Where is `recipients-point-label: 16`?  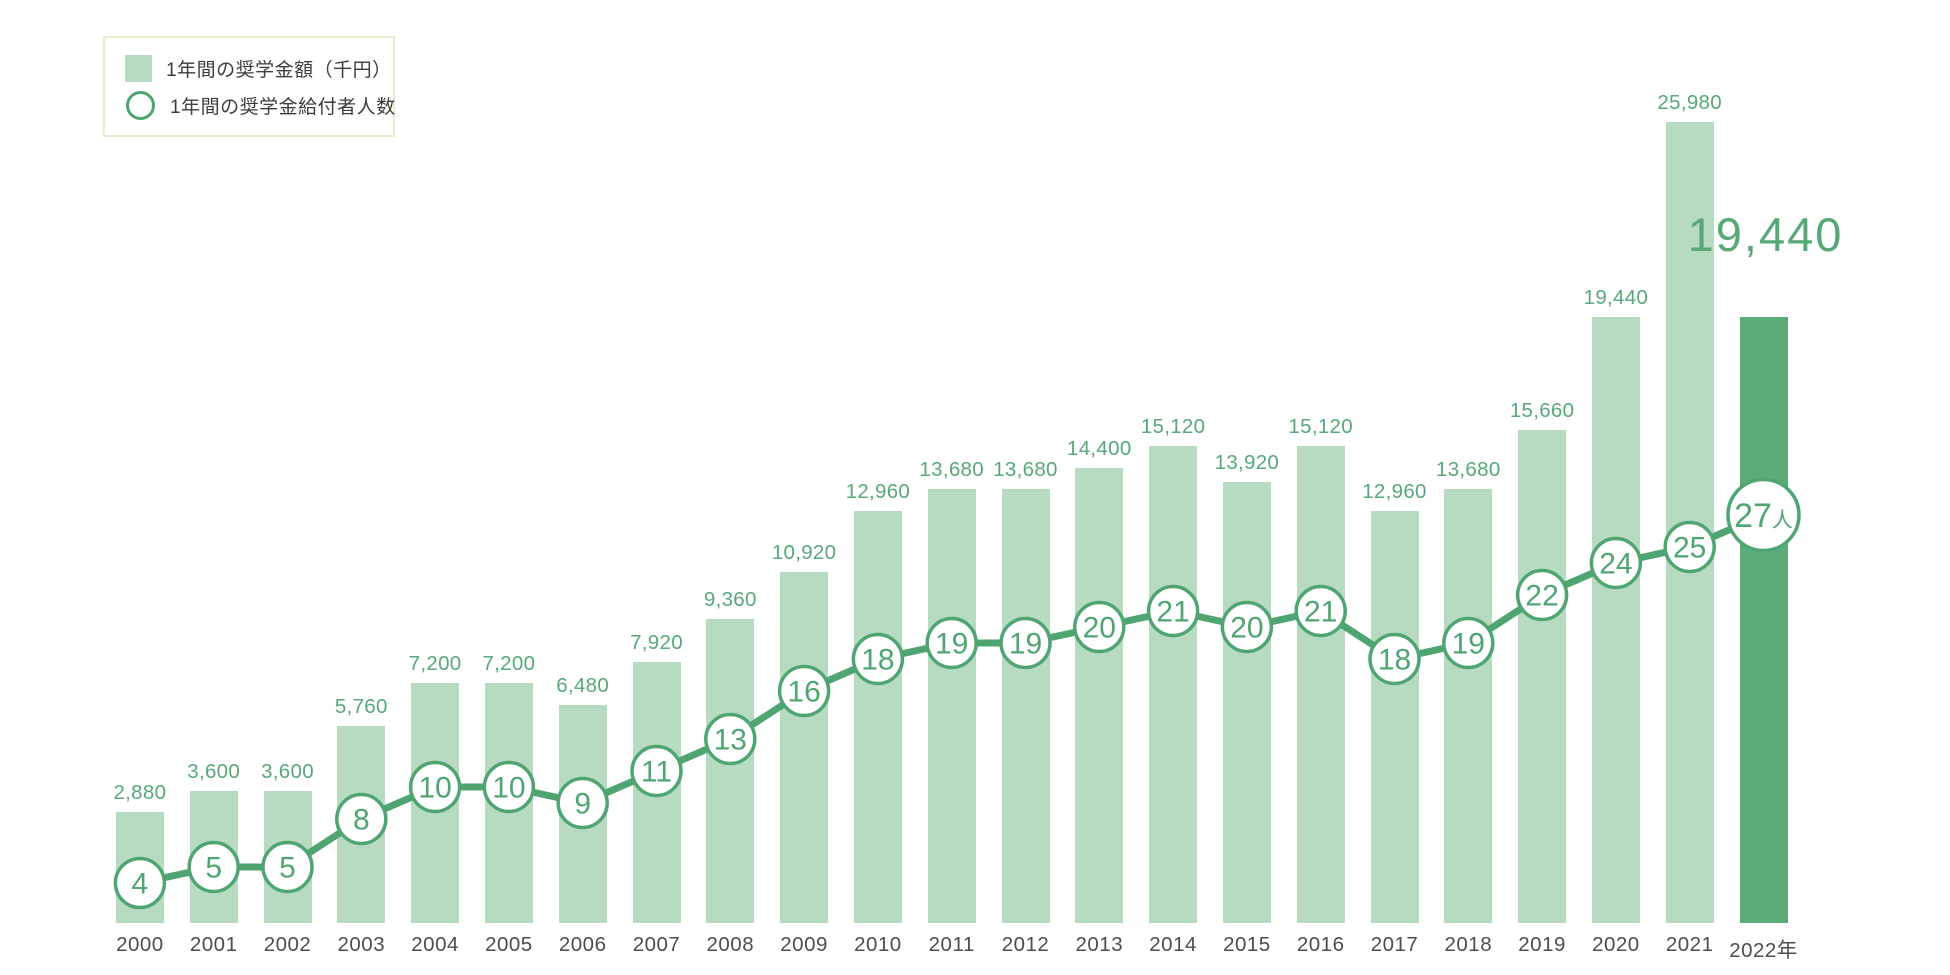
recipients-point-label: 16 is located at coordinates (803, 692).